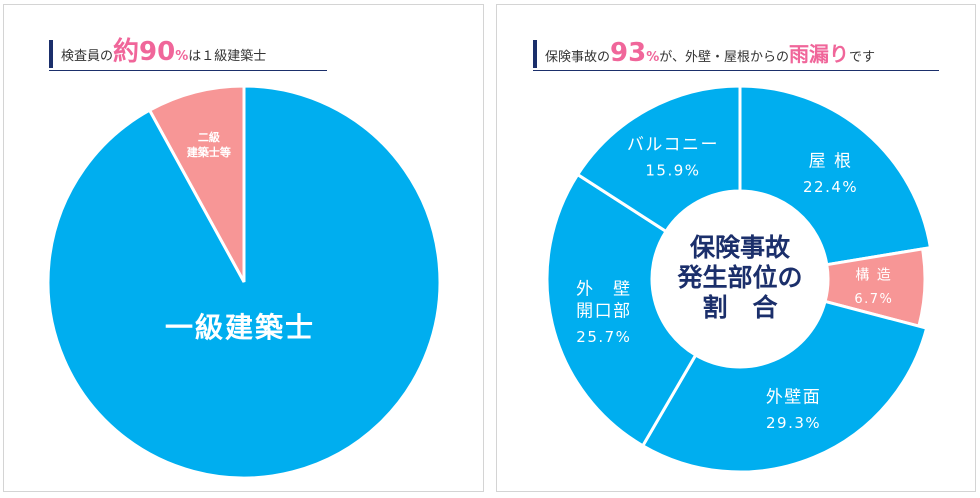 The image size is (980, 498). I want to click on pie-slice, so click(196, 183).